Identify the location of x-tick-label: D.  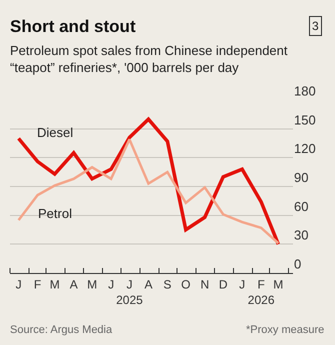
(223, 285).